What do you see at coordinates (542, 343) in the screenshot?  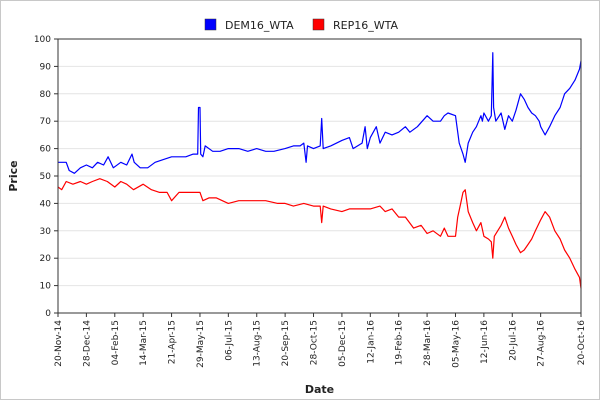 I see `x-tick-label: 27-Aug-16` at bounding box center [542, 343].